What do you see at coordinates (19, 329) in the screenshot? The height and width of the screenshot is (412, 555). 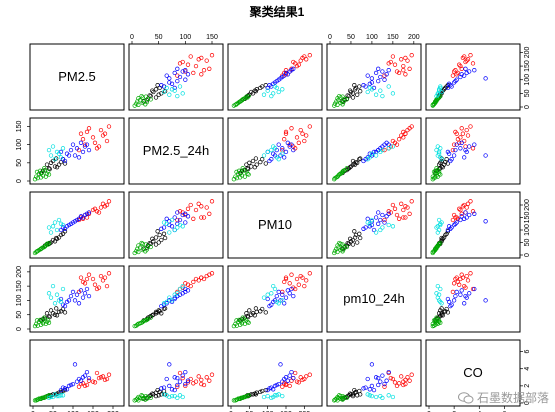 I see `tick-label: 0` at bounding box center [19, 329].